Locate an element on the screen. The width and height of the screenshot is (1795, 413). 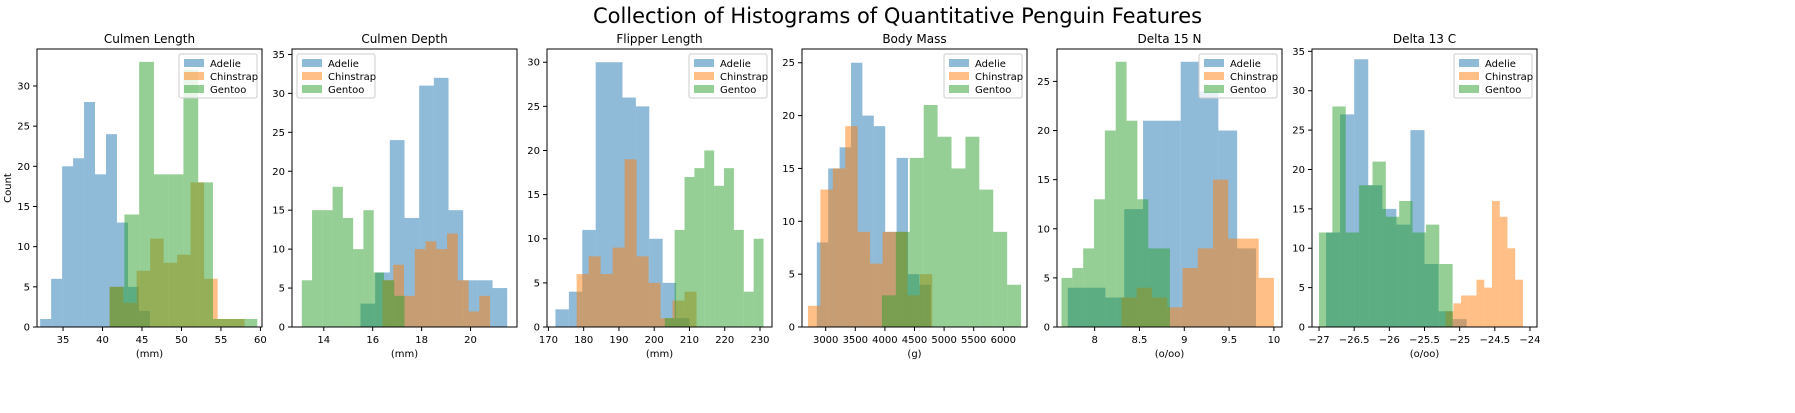
x-tick-label: 40 is located at coordinates (102, 340).